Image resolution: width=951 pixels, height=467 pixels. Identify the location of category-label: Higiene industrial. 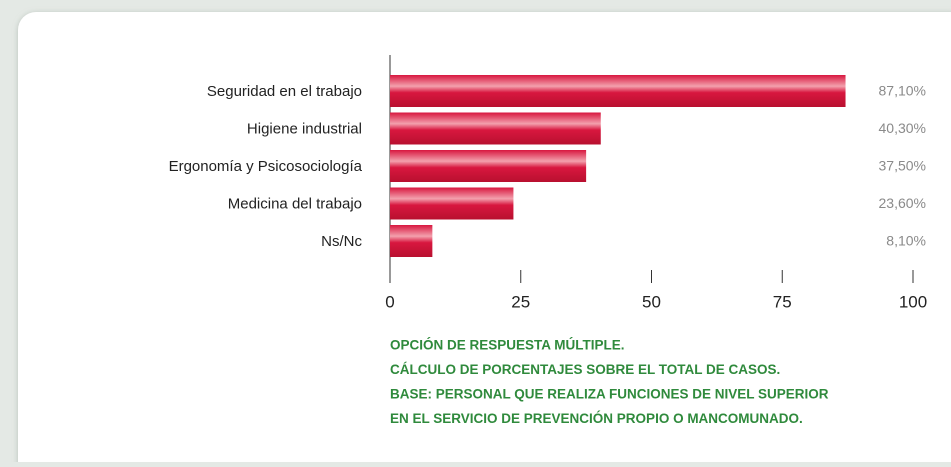
(304, 128).